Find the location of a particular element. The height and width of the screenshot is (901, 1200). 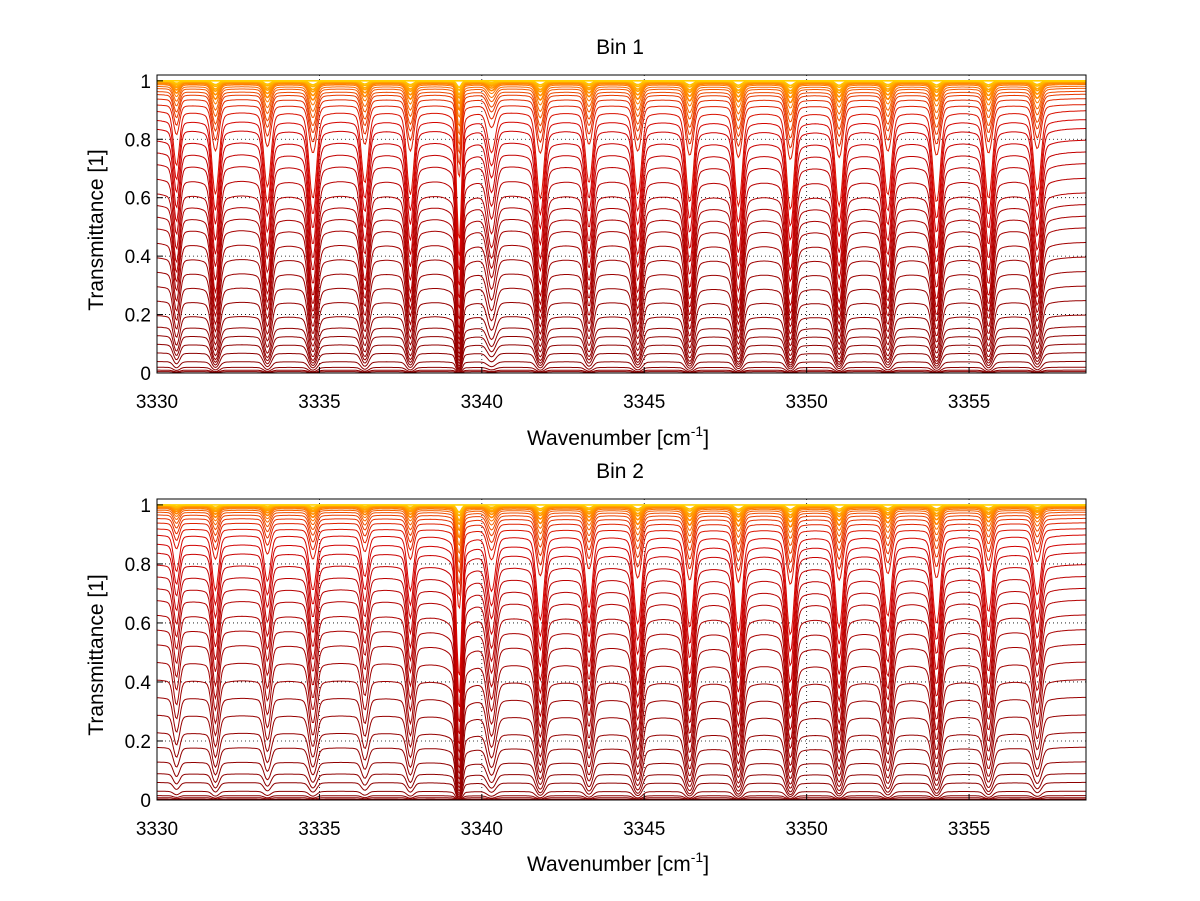

chart-title: Bin 1 is located at coordinates (620, 47).